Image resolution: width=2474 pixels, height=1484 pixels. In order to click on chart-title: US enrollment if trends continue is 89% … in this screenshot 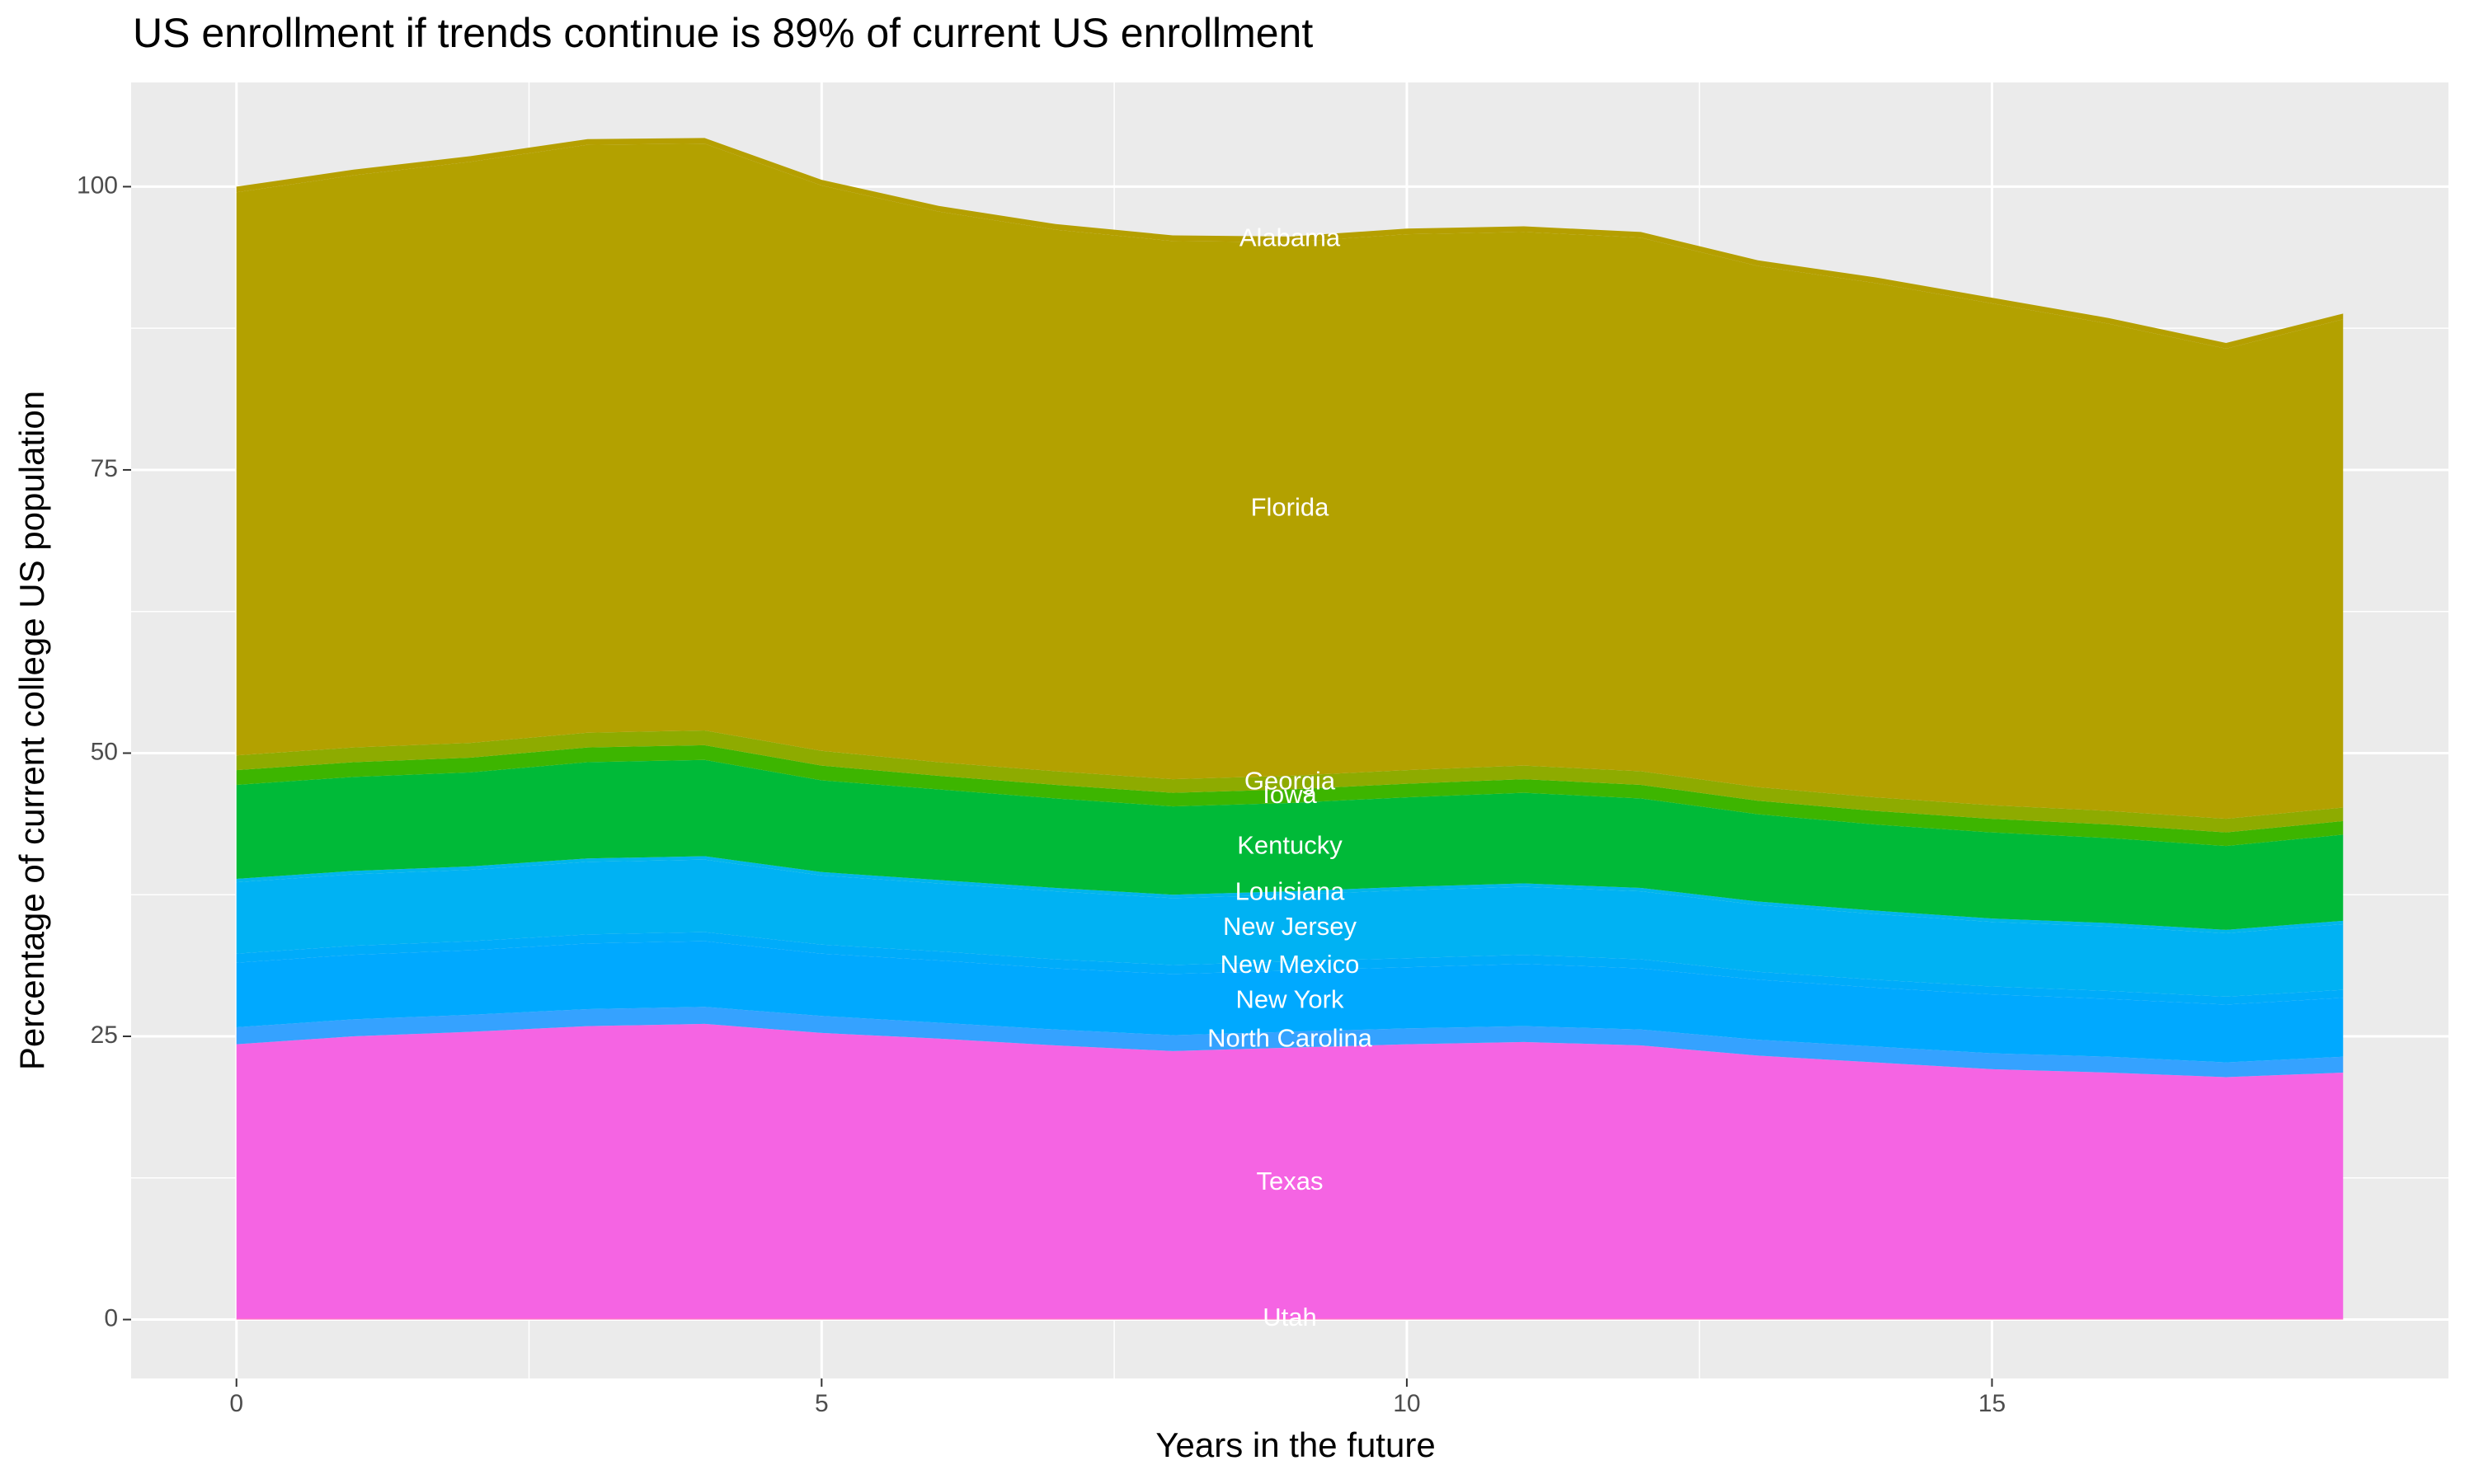, I will do `click(723, 33)`.